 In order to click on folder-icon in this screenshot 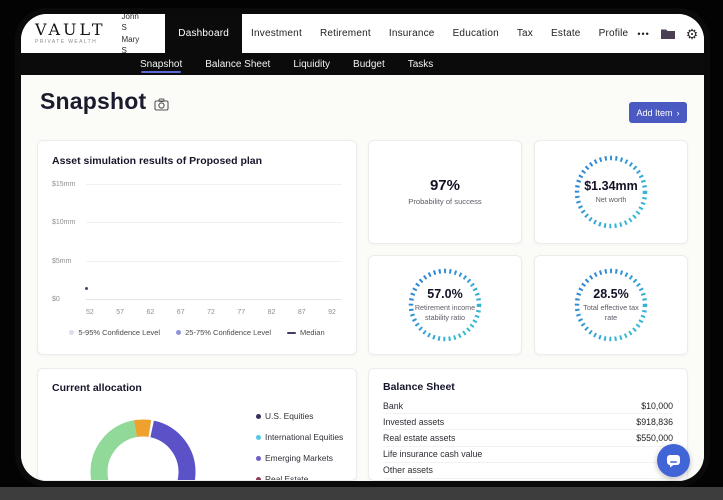, I will do `click(667, 33)`.